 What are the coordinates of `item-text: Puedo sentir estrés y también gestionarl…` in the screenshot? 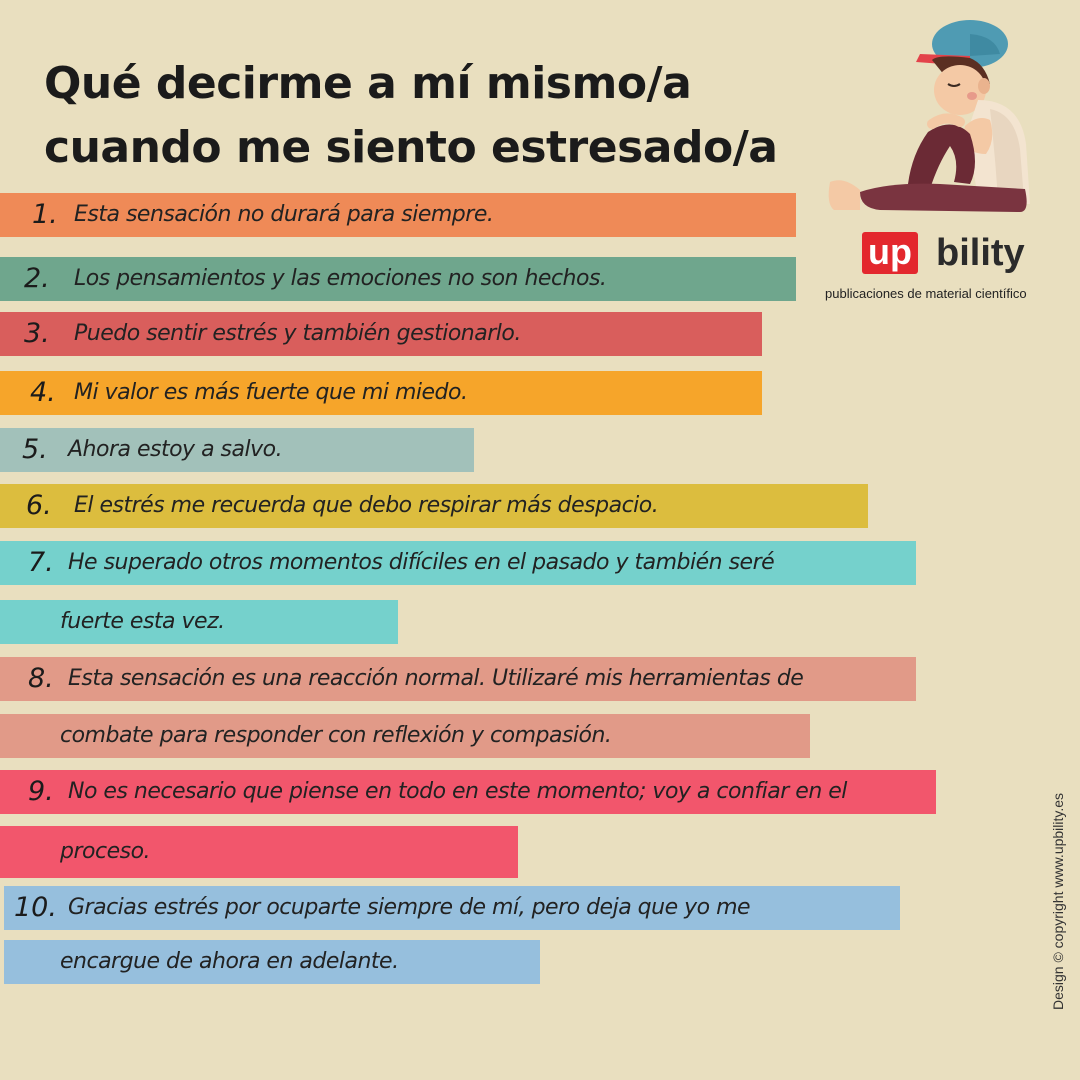 It's located at (297, 333).